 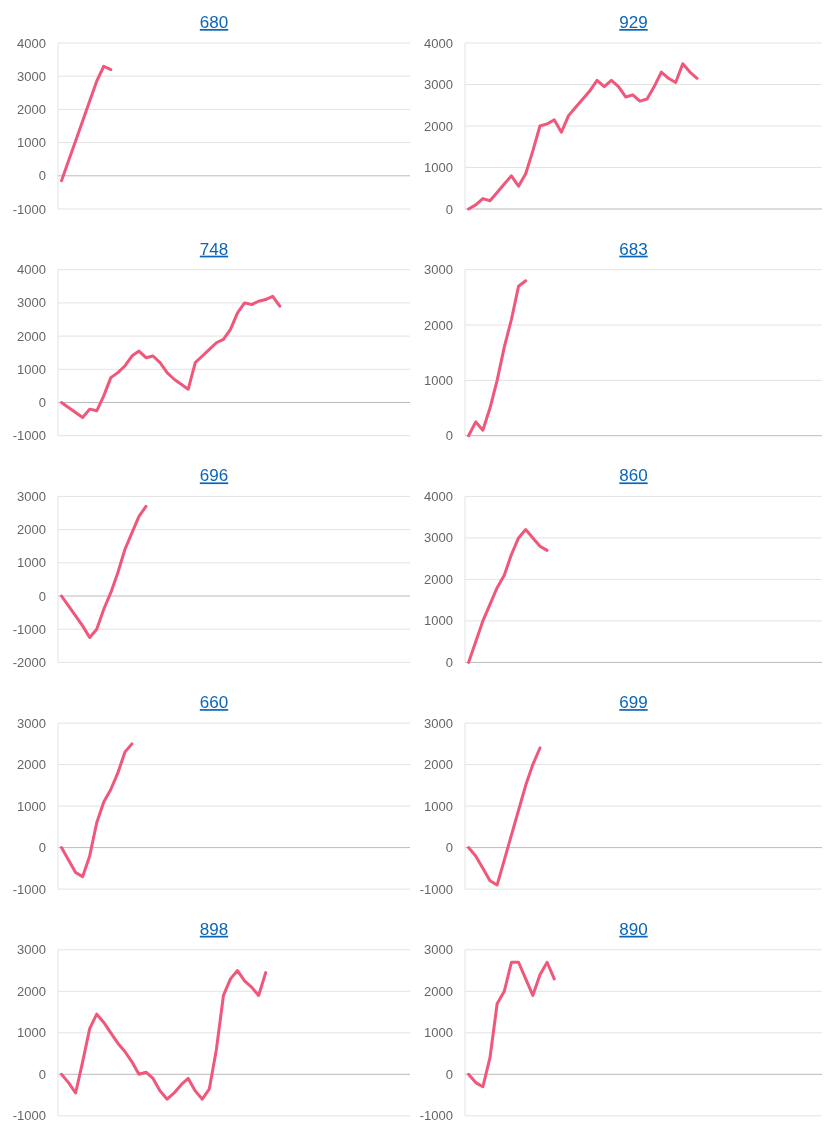 What do you see at coordinates (29, 662) in the screenshot?
I see `y-tick-label: -2000` at bounding box center [29, 662].